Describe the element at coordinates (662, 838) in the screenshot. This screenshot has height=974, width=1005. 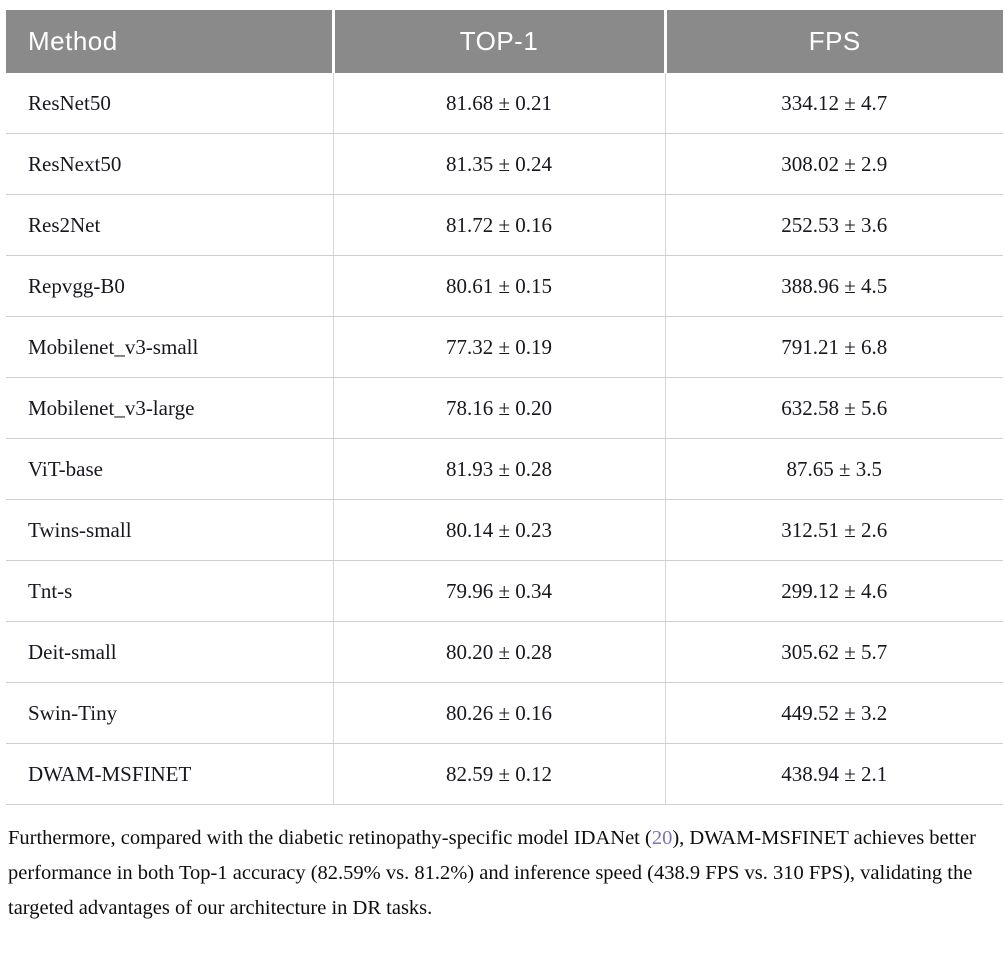
I see `citation-link-20: 20` at that location.